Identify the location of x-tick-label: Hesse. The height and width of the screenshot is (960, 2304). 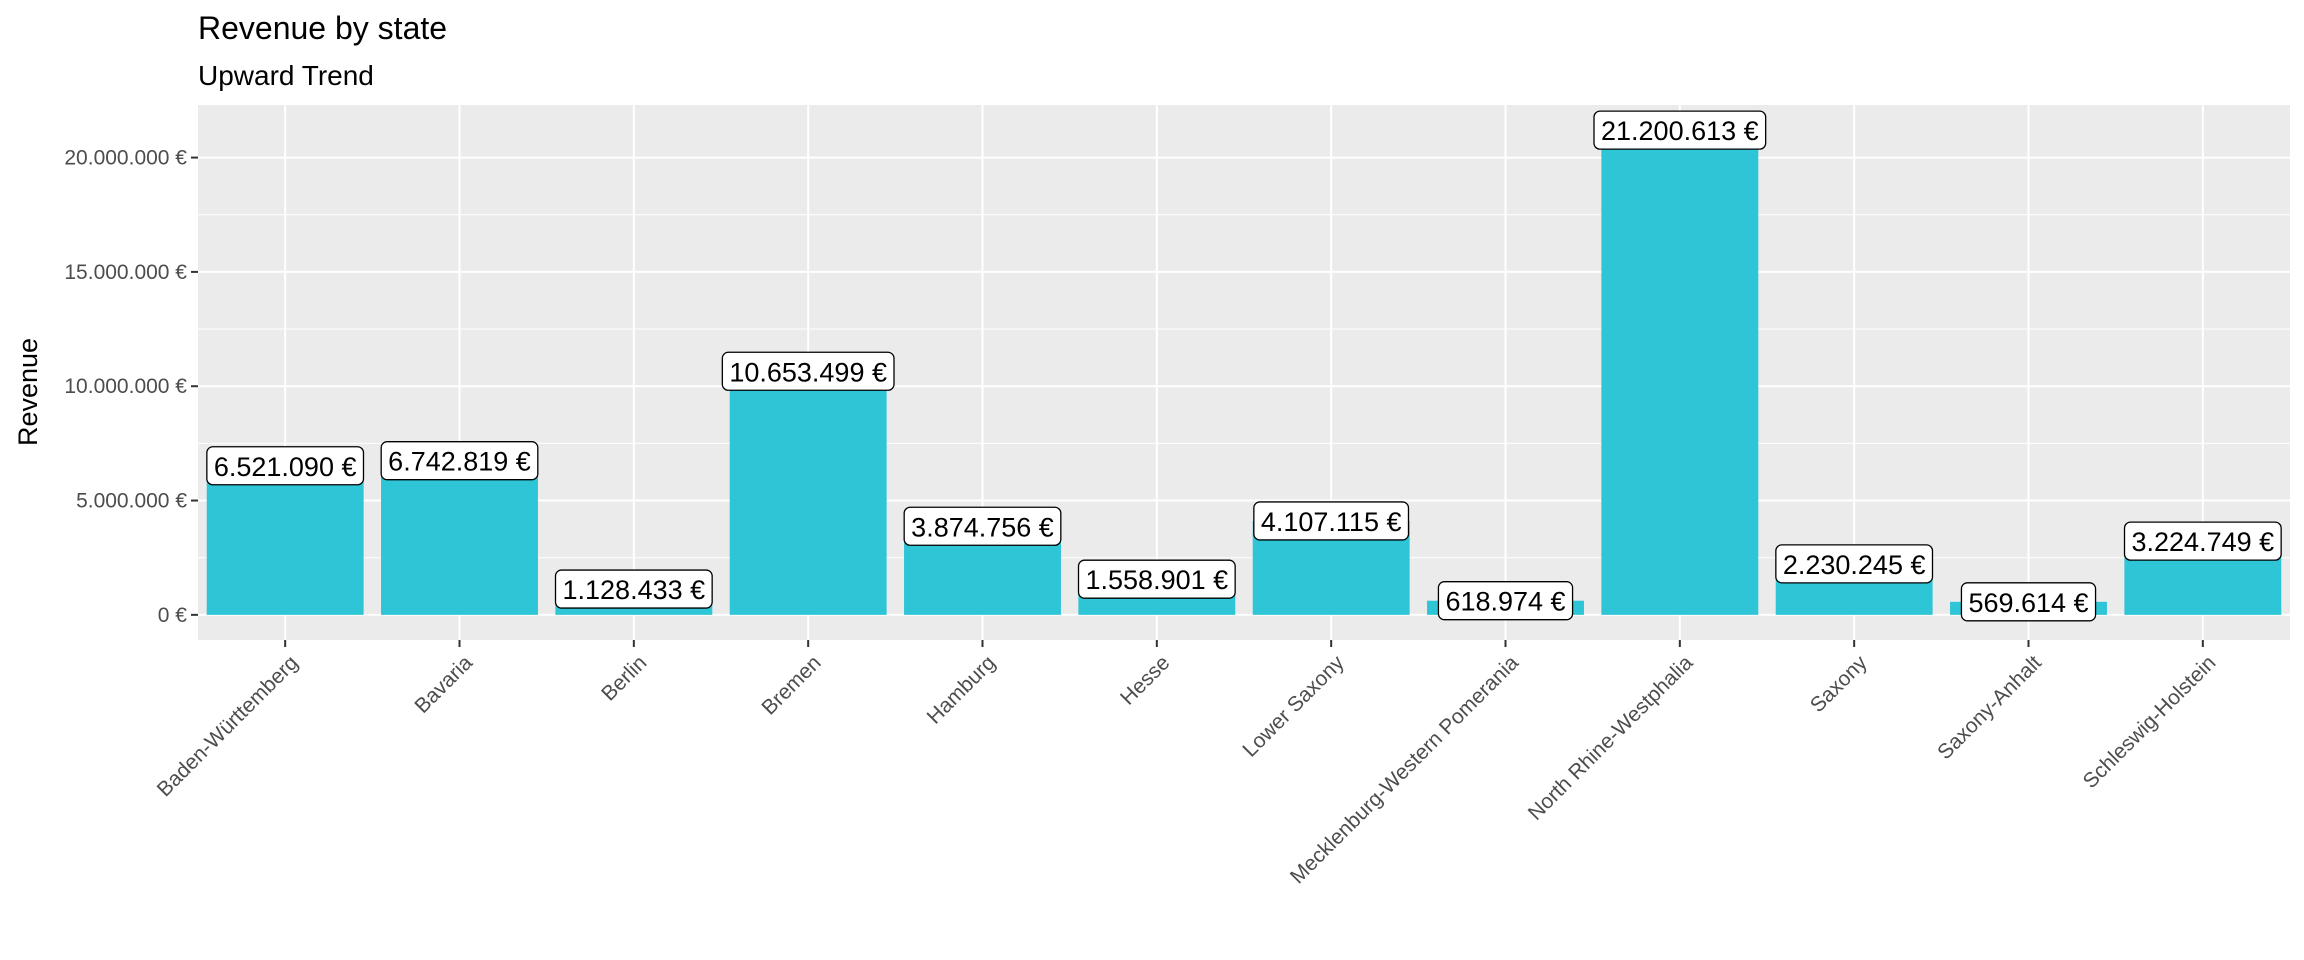
(1145, 680).